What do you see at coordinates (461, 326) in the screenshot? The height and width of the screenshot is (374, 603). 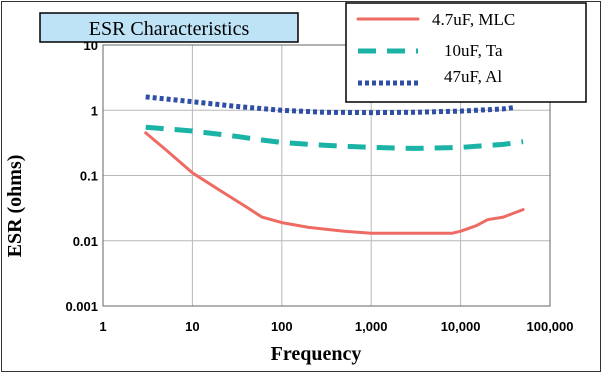 I see `x-tick-label: 10,000` at bounding box center [461, 326].